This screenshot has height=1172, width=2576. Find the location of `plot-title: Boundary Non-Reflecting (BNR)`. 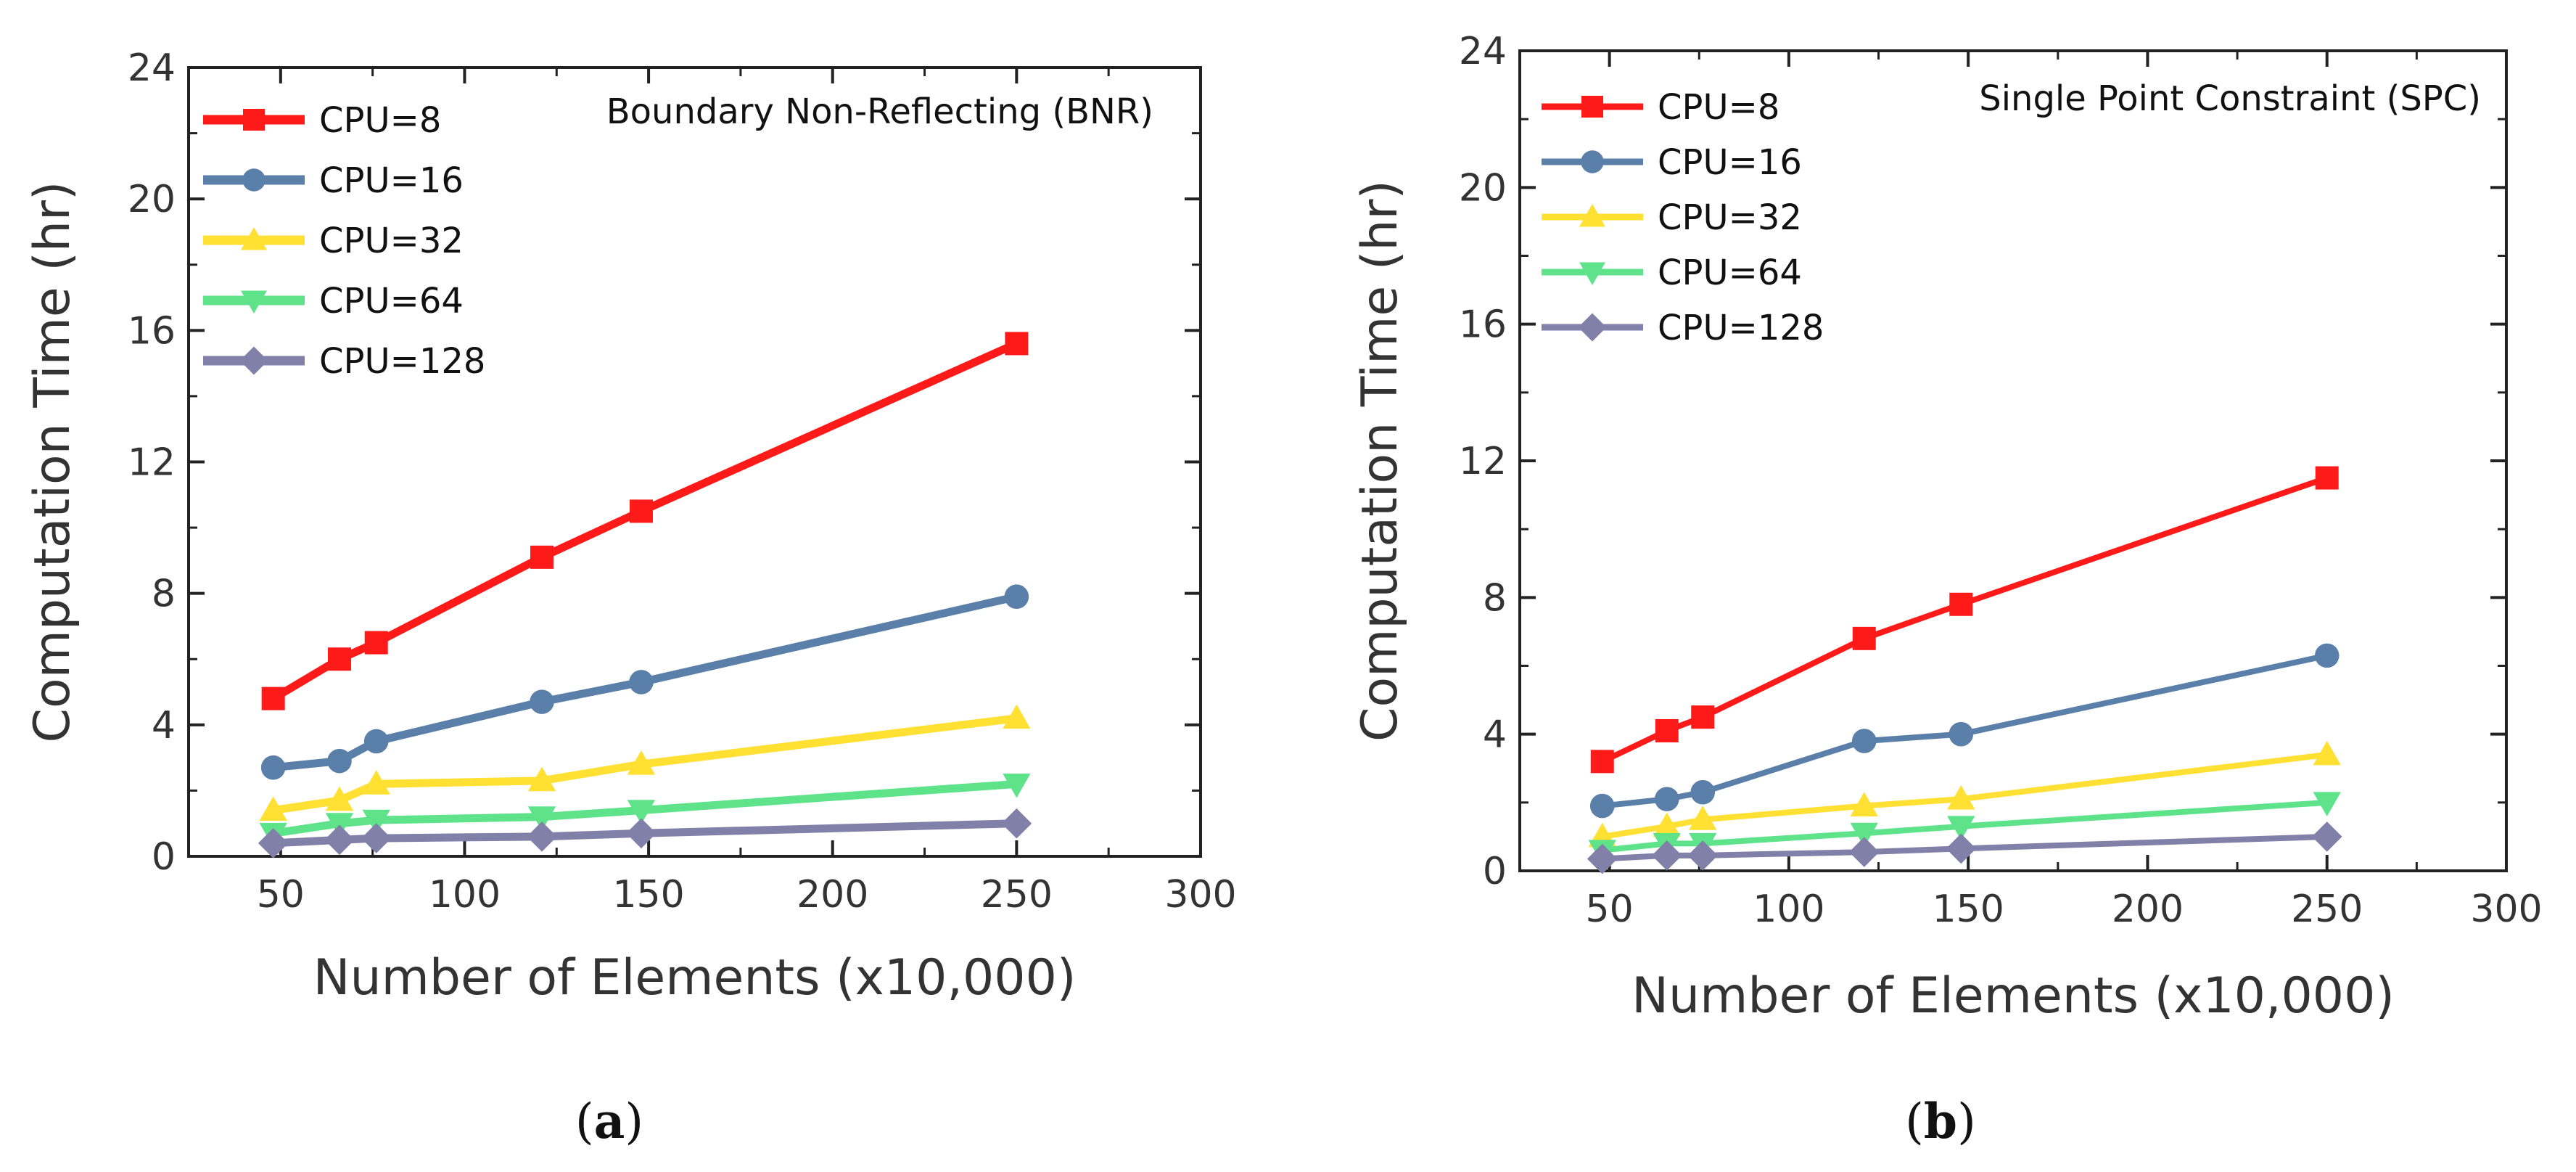

plot-title: Boundary Non-Reflecting (BNR) is located at coordinates (879, 111).